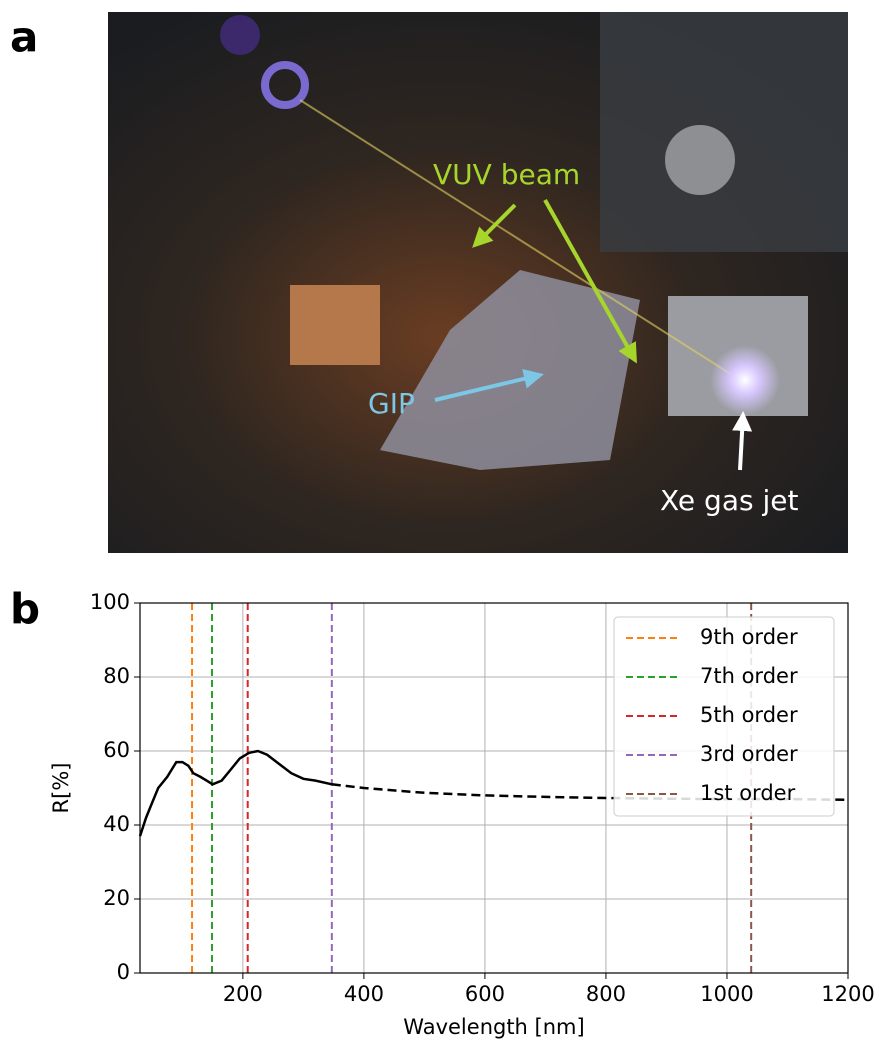 The image size is (885, 1044). Describe the element at coordinates (847, 994) in the screenshot. I see `x-tick-label: 1200` at that location.